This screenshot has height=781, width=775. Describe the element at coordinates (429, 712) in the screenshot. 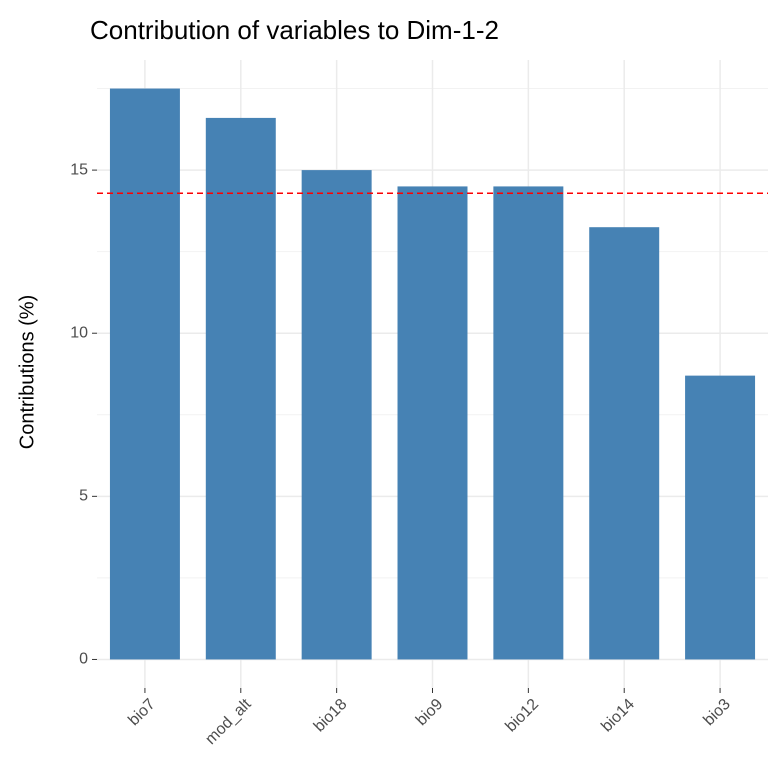

I see `x-tick-label: bio9` at that location.